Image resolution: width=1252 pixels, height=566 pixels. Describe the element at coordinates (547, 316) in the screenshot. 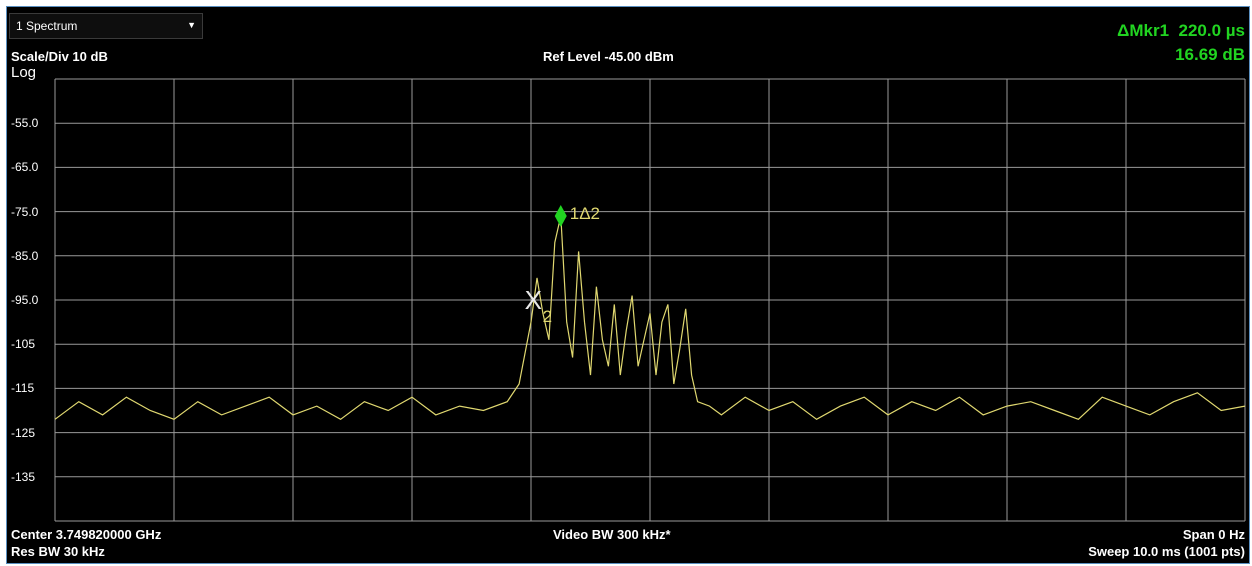

I see `marker-2-label: 2` at that location.